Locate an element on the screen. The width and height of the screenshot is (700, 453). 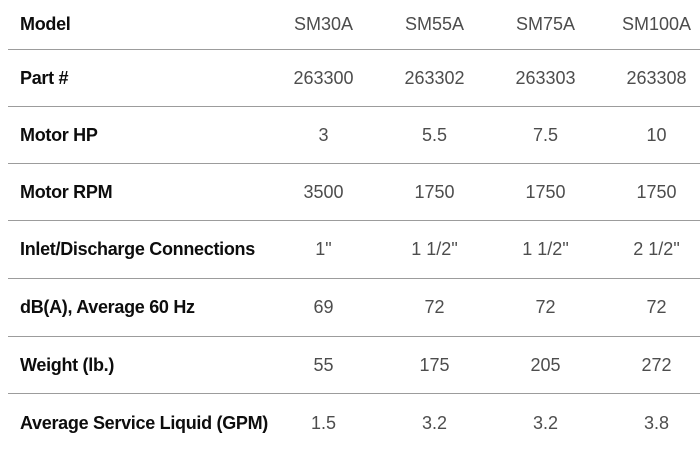
row-label: dB(A), Average 60 Hz is located at coordinates (107, 307).